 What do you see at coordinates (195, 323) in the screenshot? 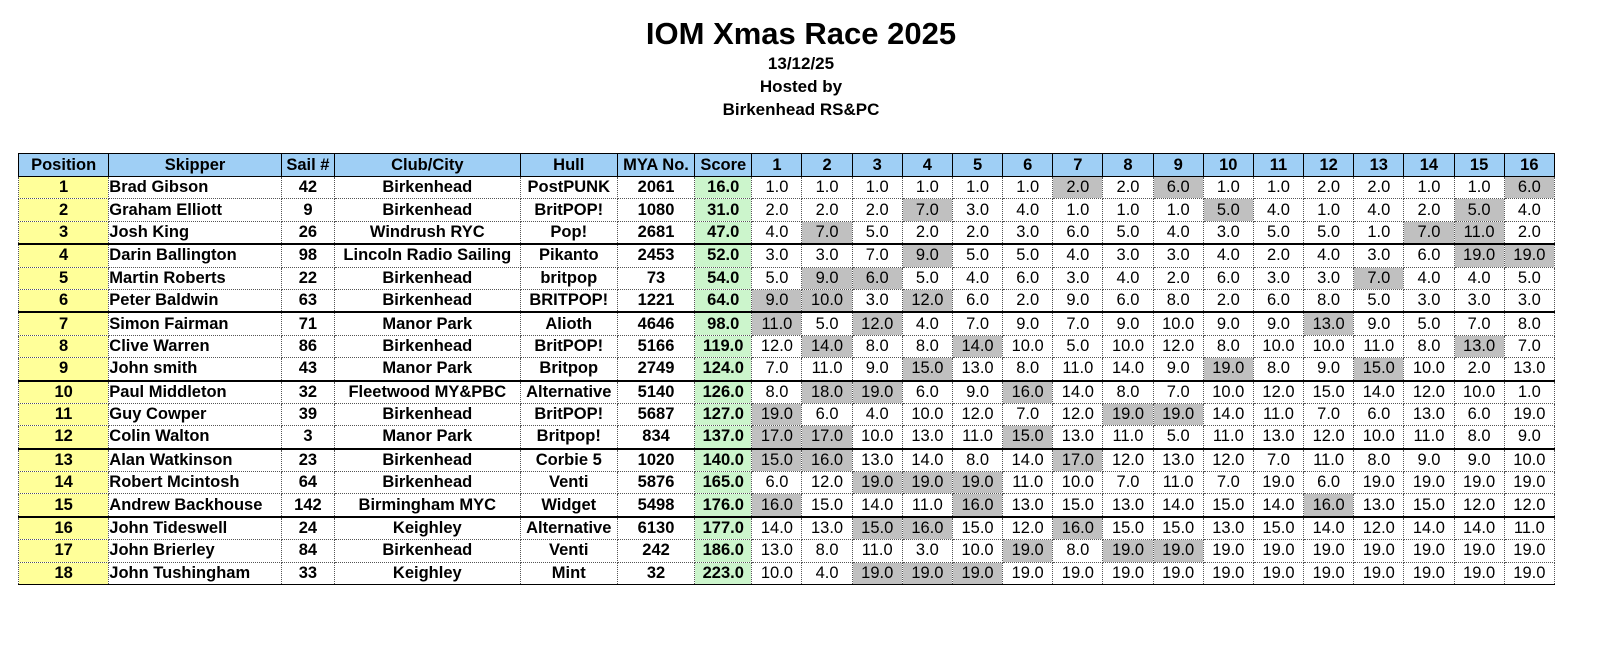
I see `skipper-cell: Simon Fairman` at bounding box center [195, 323].